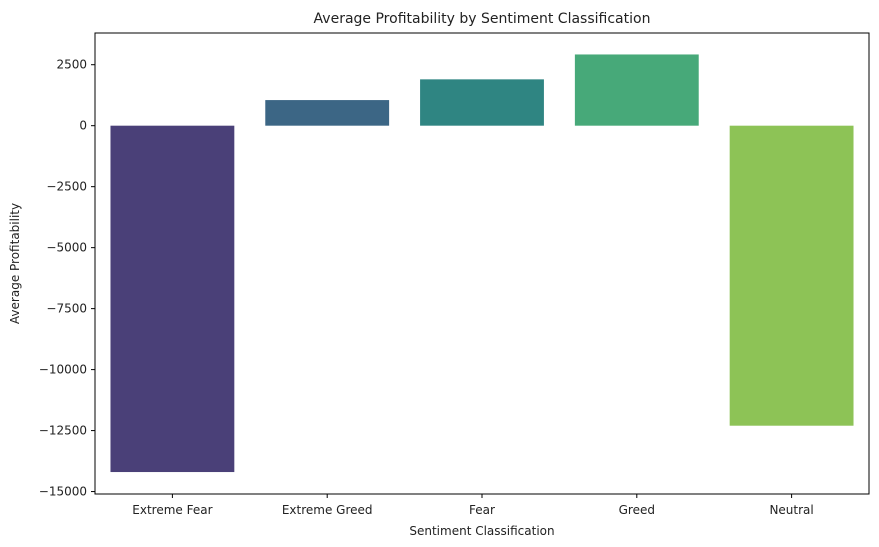  Describe the element at coordinates (63, 431) in the screenshot. I see `y-tick-label: −12500` at that location.